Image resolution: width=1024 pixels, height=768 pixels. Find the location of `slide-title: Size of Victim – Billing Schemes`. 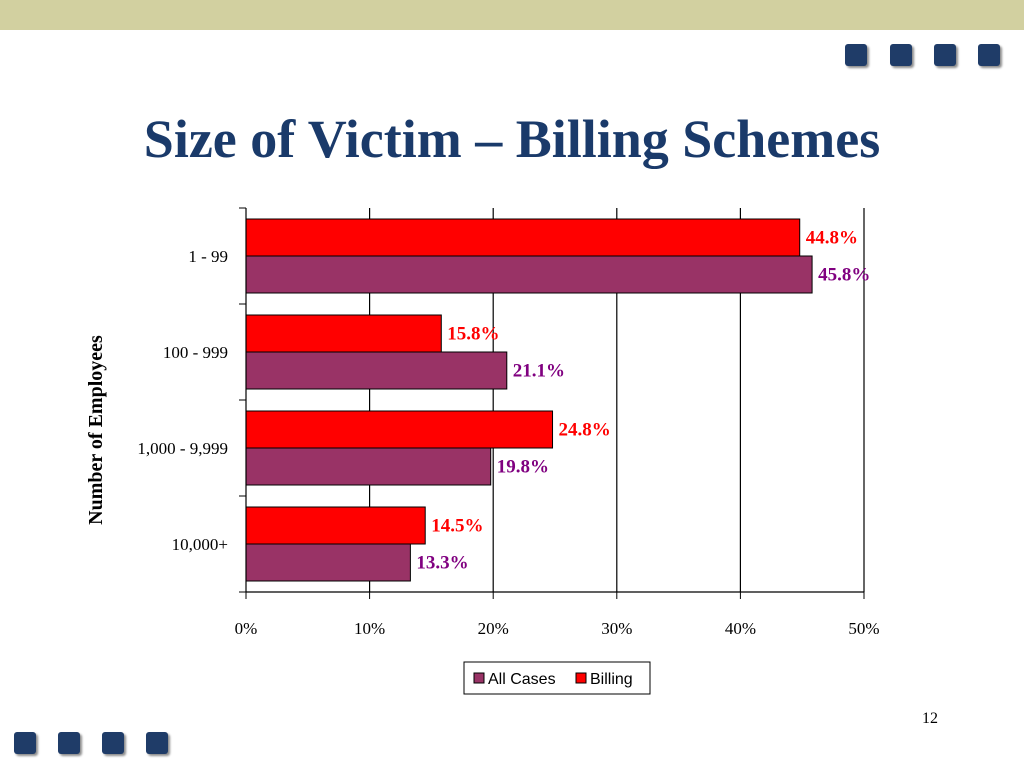

slide-title: Size of Victim – Billing Schemes is located at coordinates (512, 139).